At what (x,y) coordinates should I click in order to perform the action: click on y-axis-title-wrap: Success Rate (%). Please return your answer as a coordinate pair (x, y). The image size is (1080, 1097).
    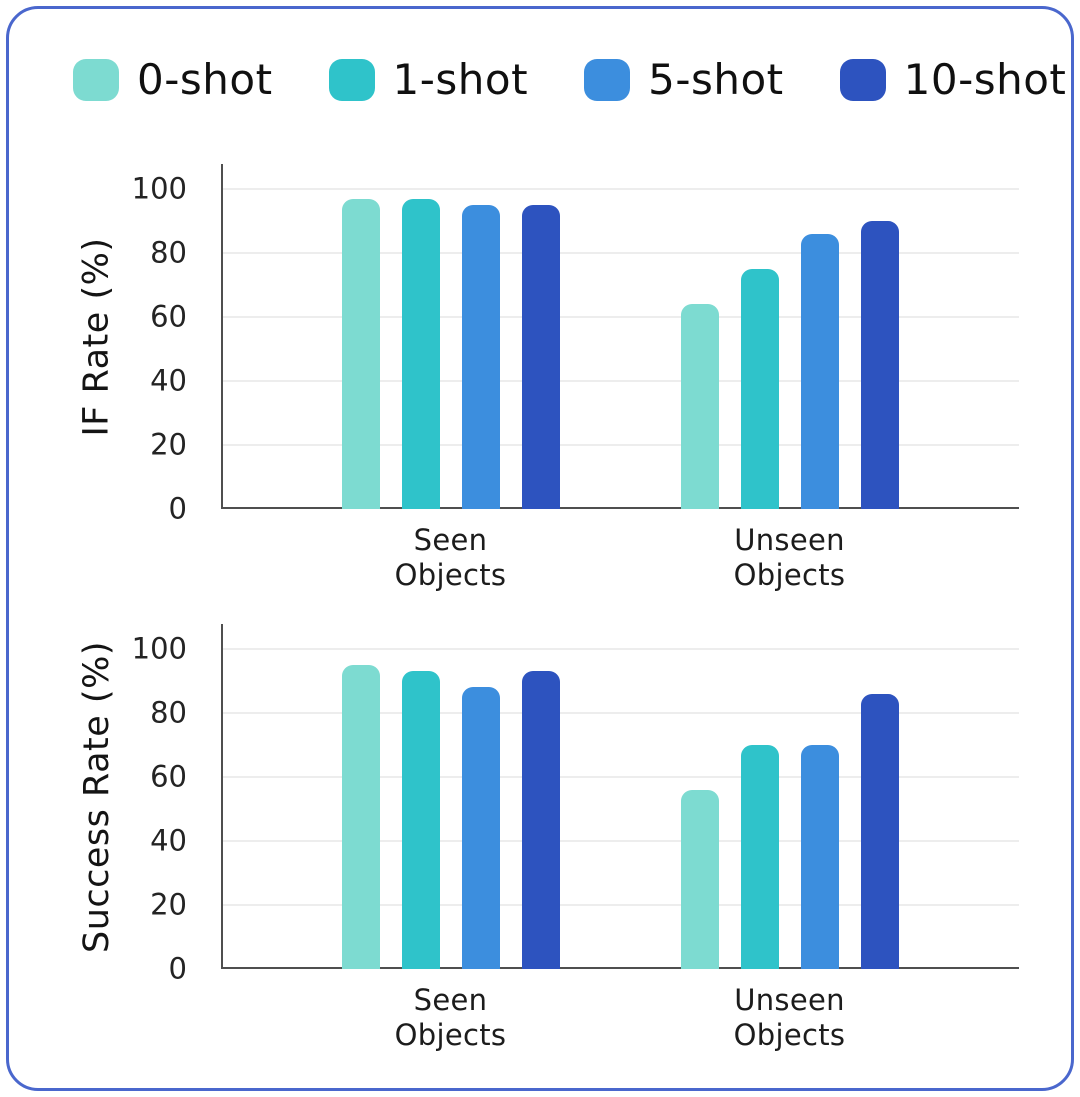
    Looking at the image, I should click on (97, 796).